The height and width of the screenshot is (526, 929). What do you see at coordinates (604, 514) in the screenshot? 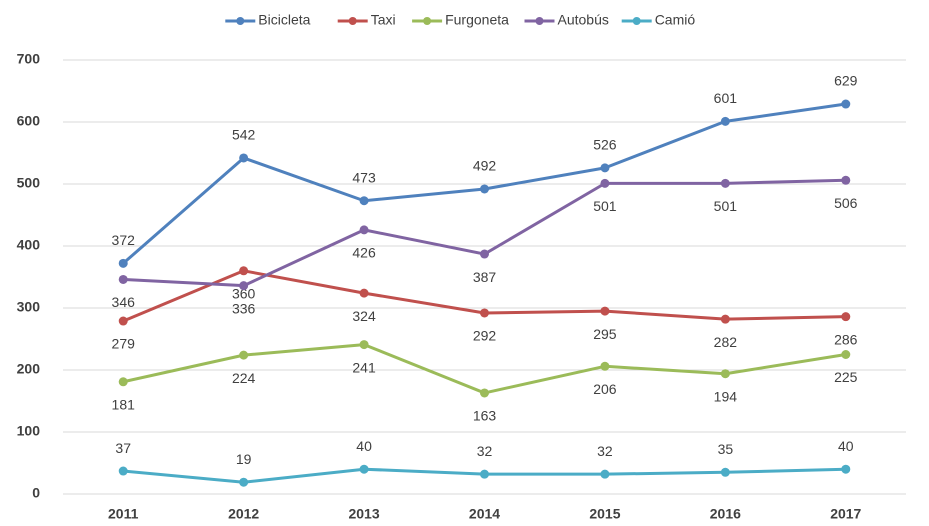
I see `x-tick-label: 2015` at bounding box center [604, 514].